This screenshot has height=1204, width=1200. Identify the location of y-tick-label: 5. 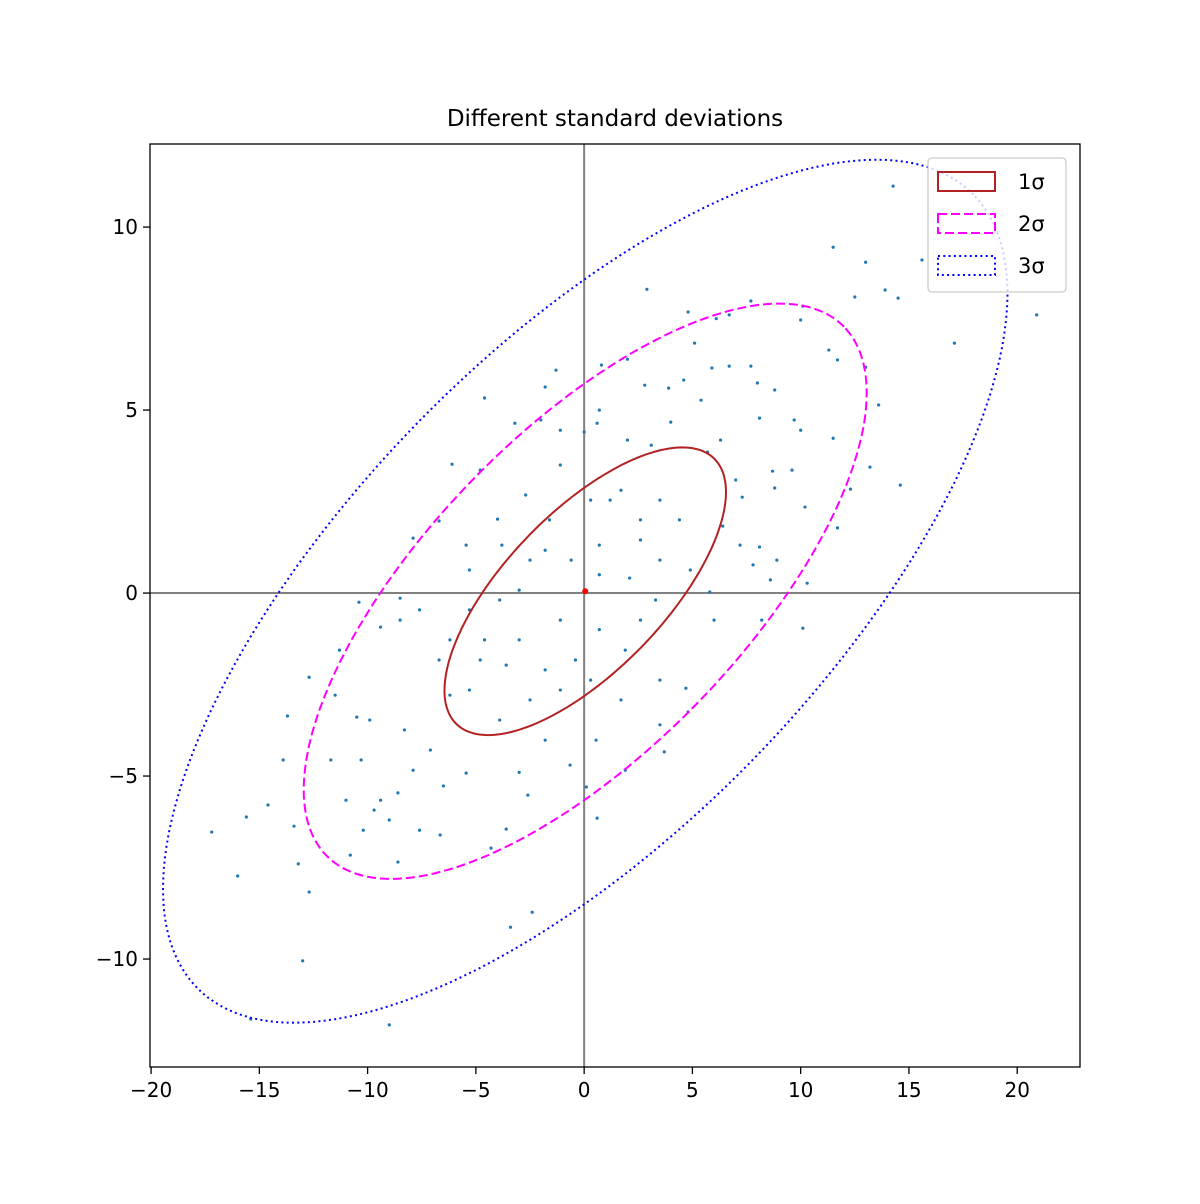
(131, 410).